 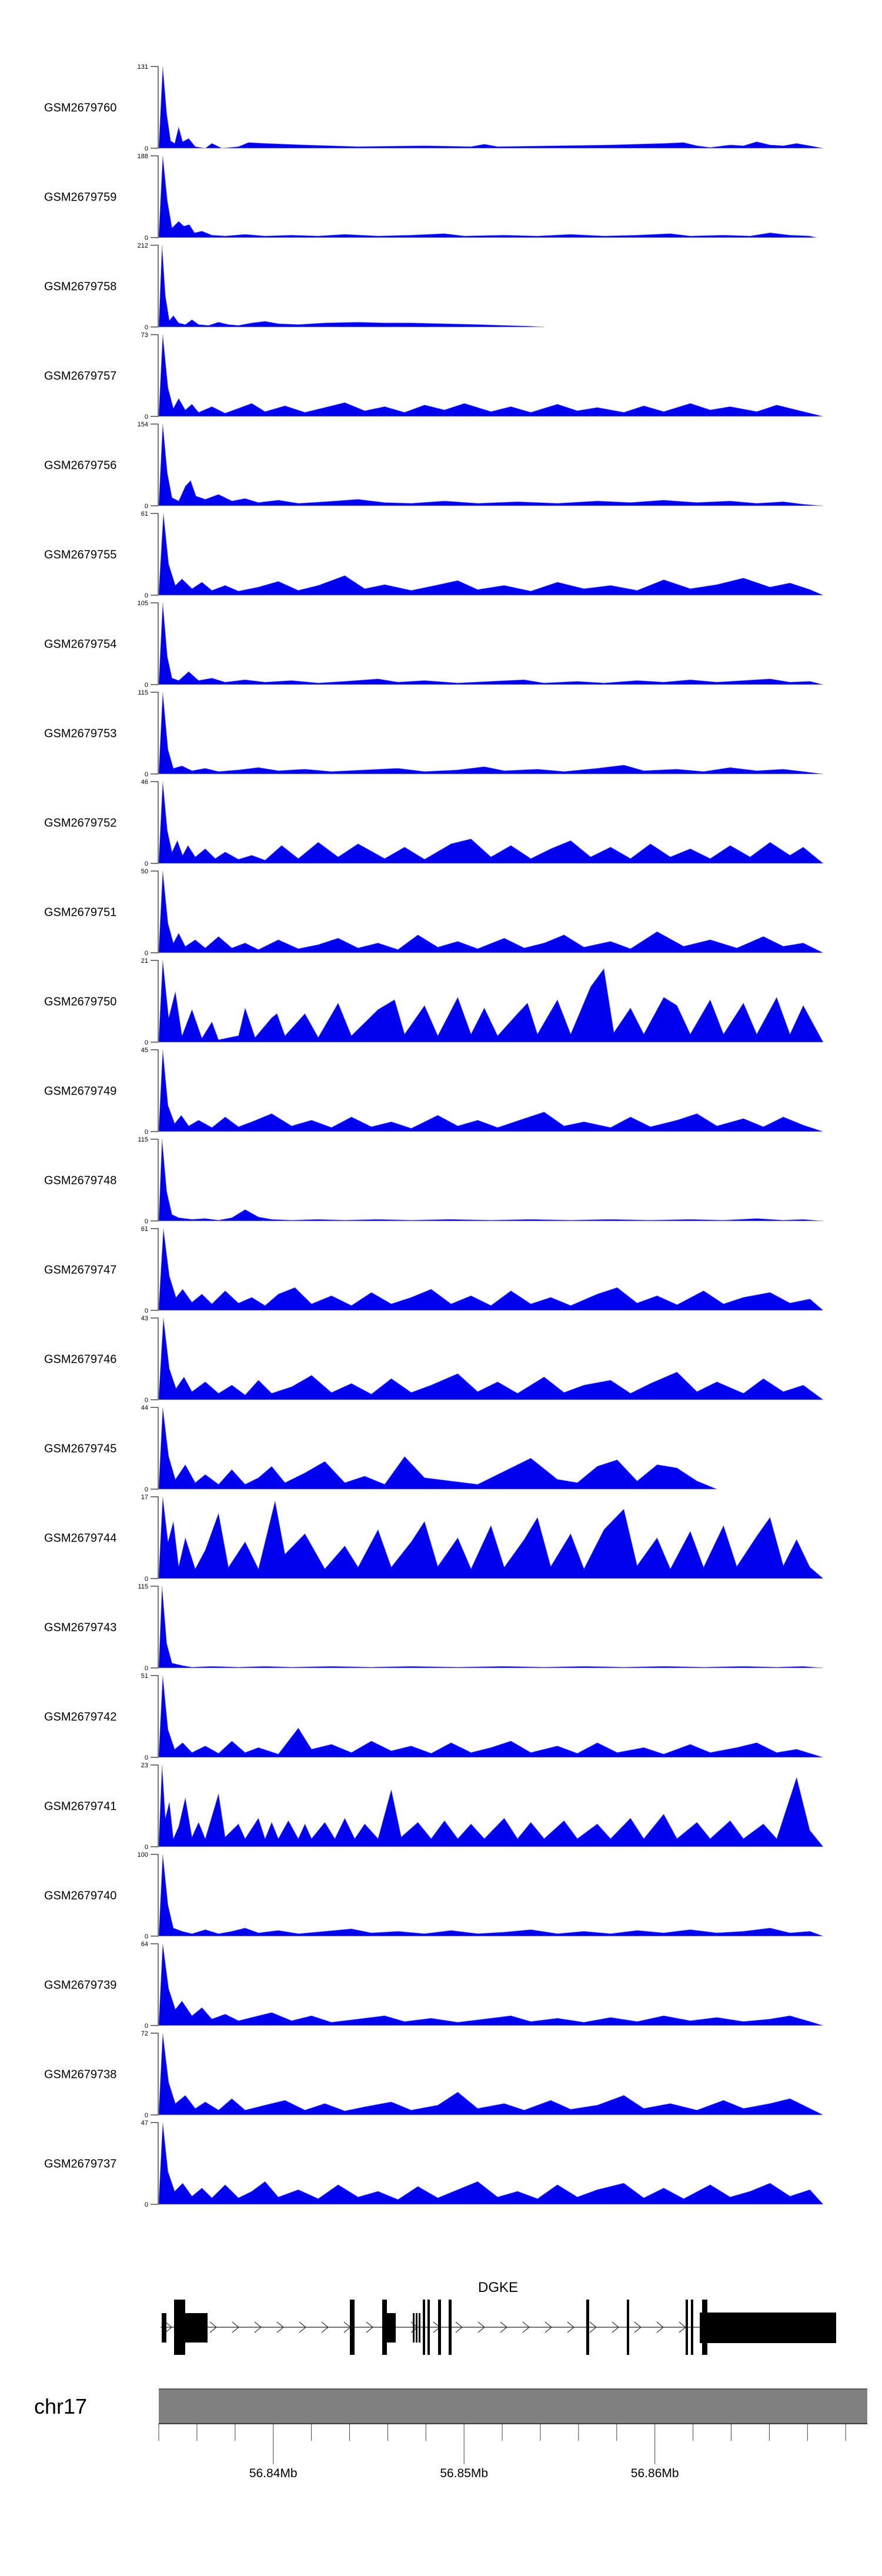 I want to click on y-max-label: 50, so click(x=144, y=871).